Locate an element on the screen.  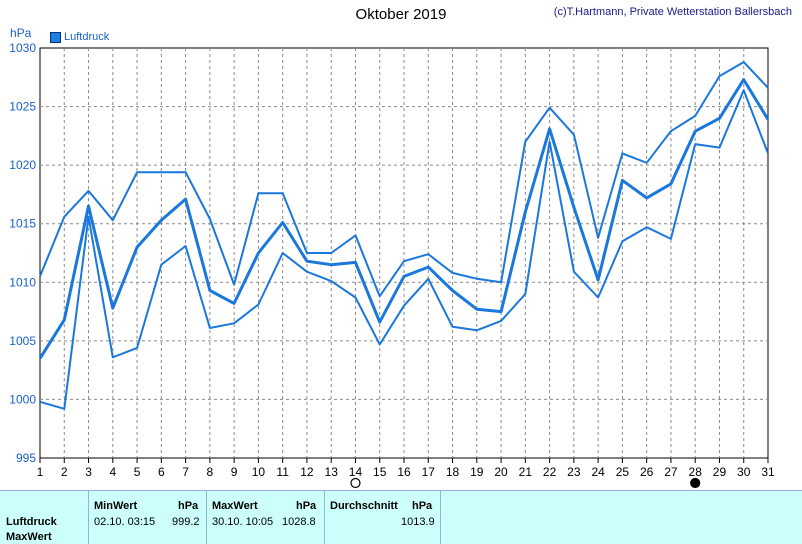
x-tick-label: 18 is located at coordinates (453, 472).